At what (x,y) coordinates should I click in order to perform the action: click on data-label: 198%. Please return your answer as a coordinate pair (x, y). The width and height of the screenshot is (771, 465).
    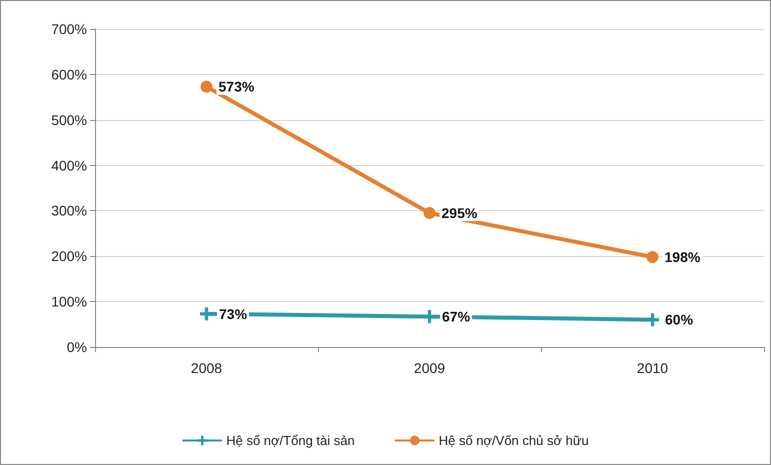
    Looking at the image, I should click on (682, 257).